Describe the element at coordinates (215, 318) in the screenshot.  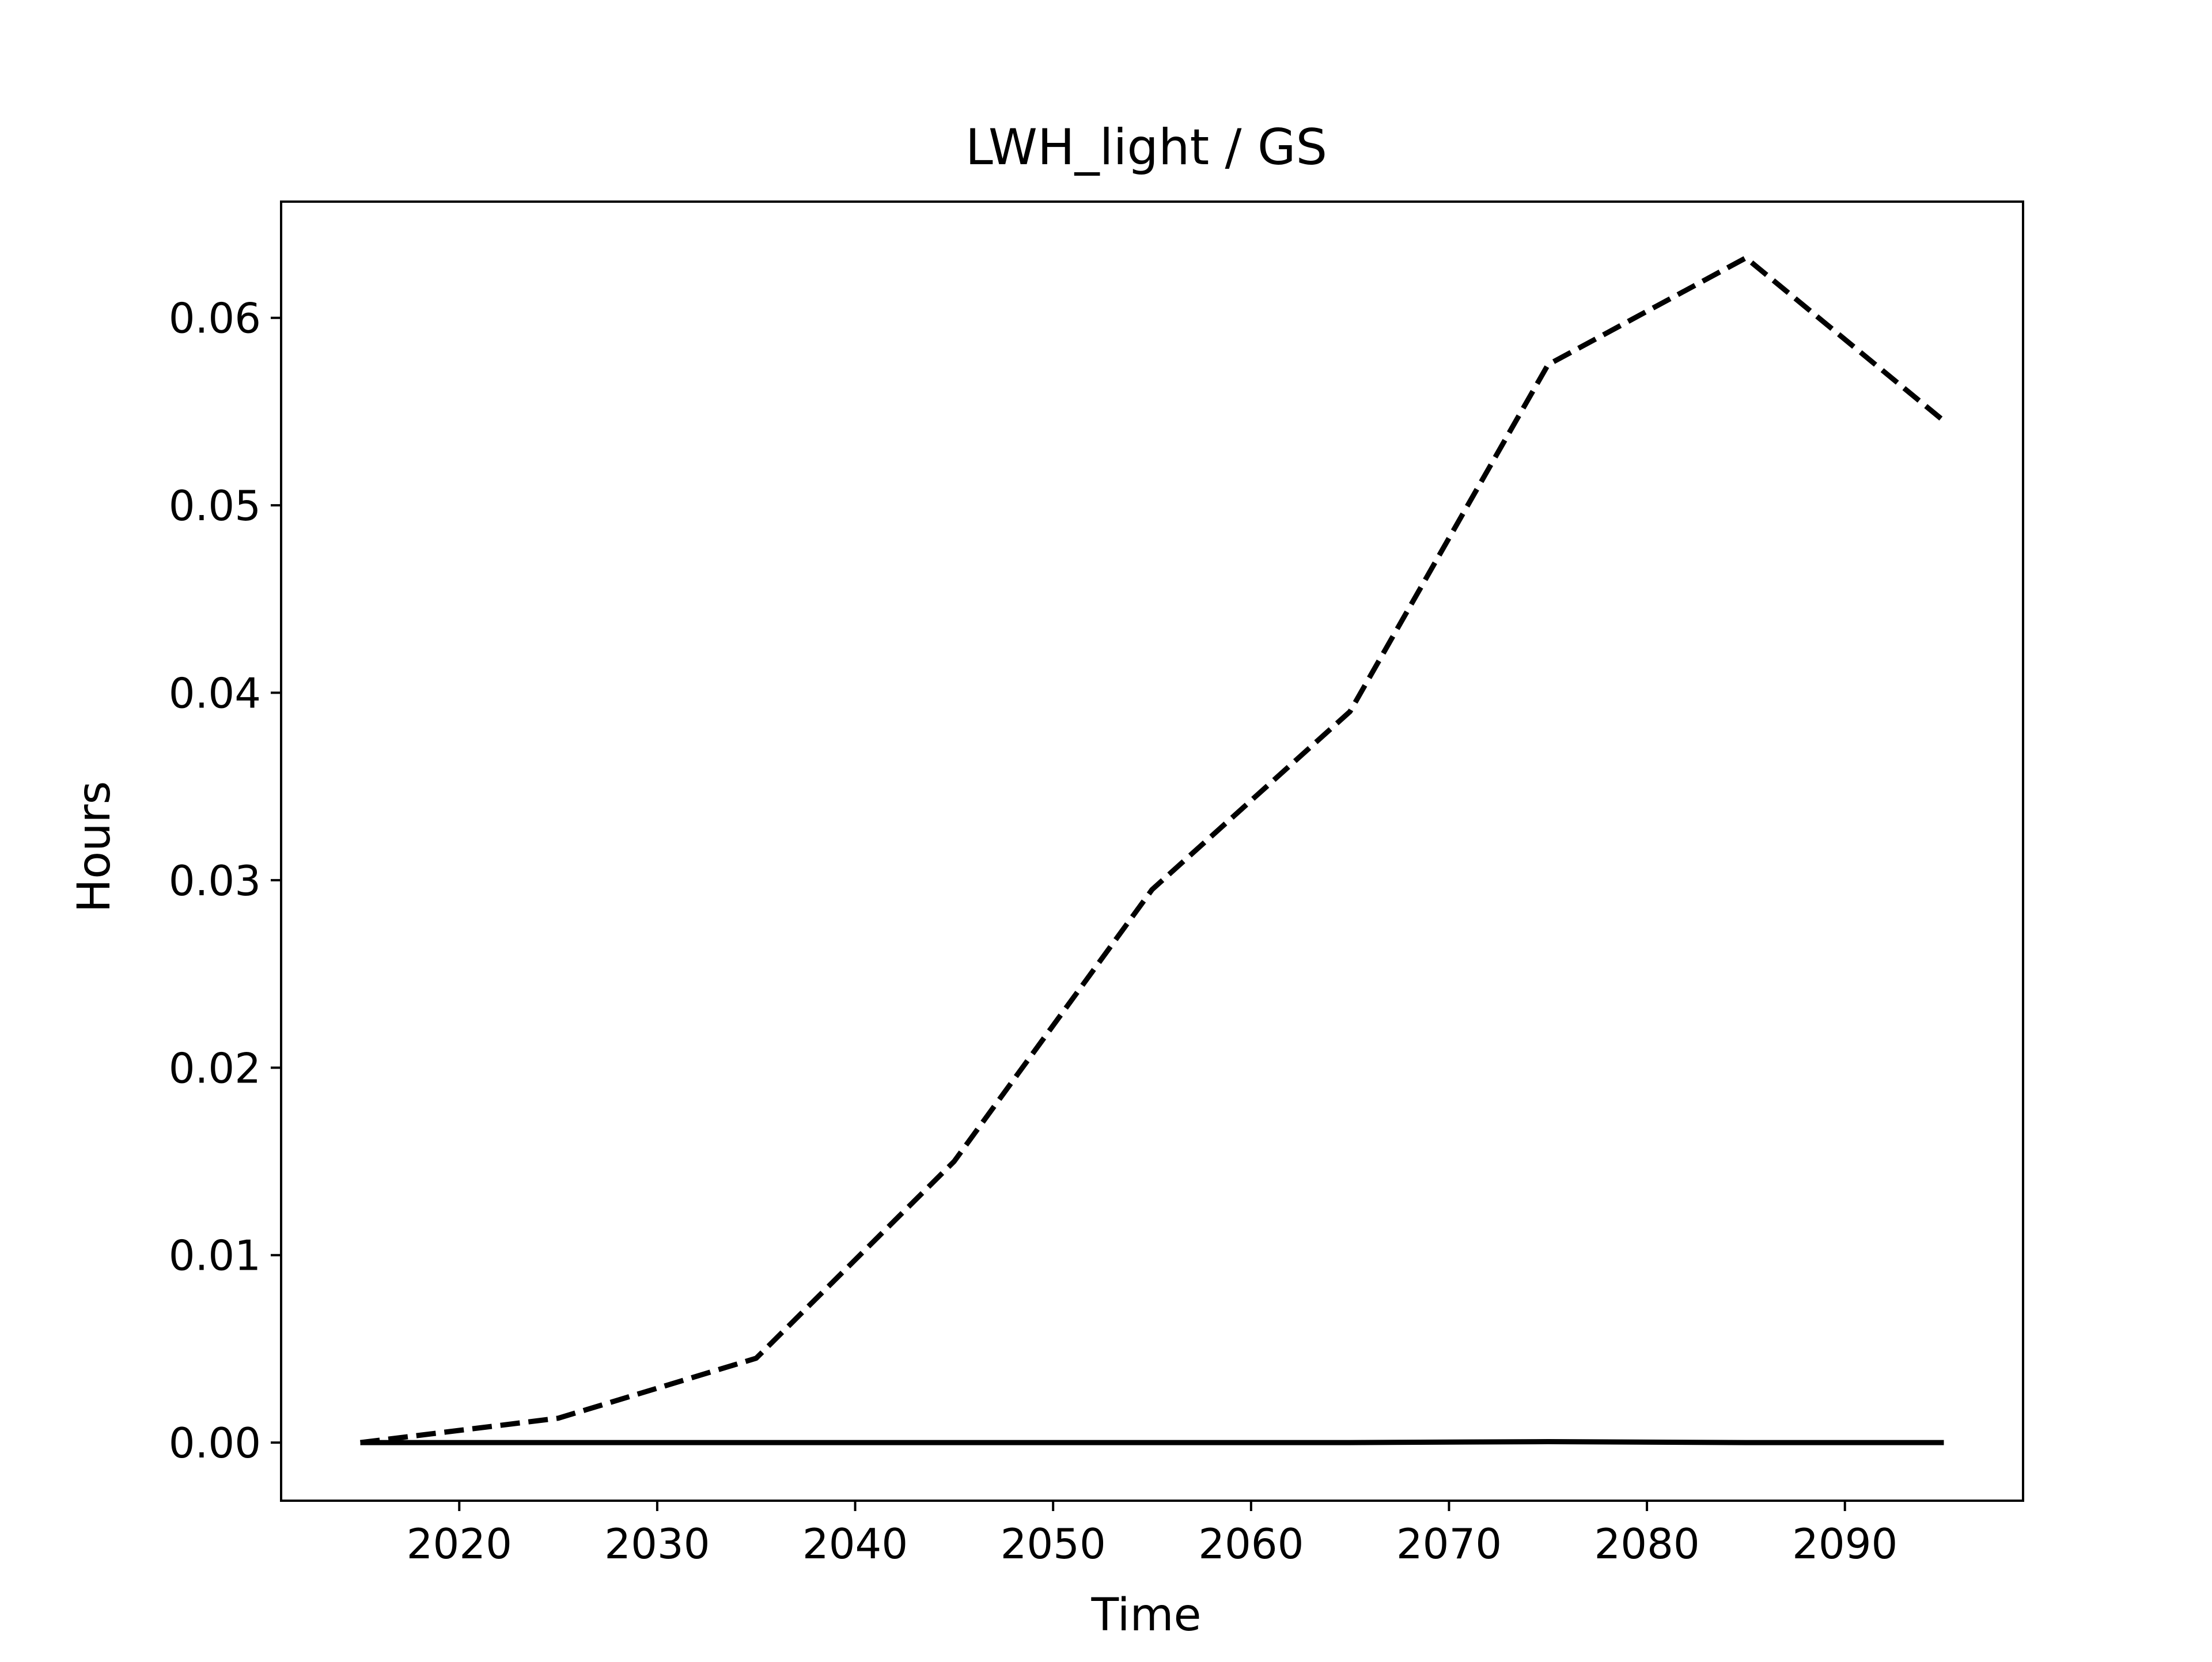
I see `y-tick-label: 0.06` at that location.